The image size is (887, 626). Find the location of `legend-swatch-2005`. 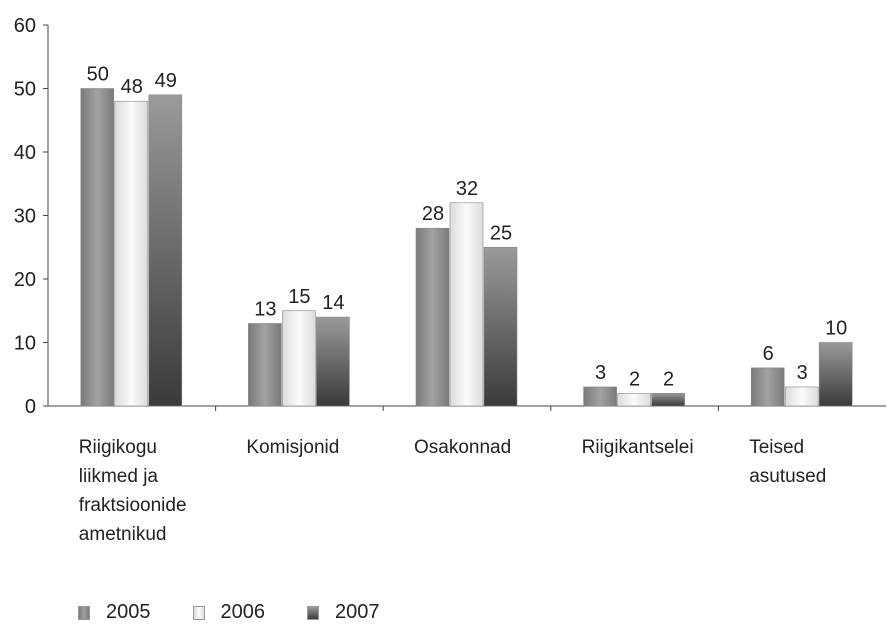

legend-swatch-2005 is located at coordinates (84, 612).